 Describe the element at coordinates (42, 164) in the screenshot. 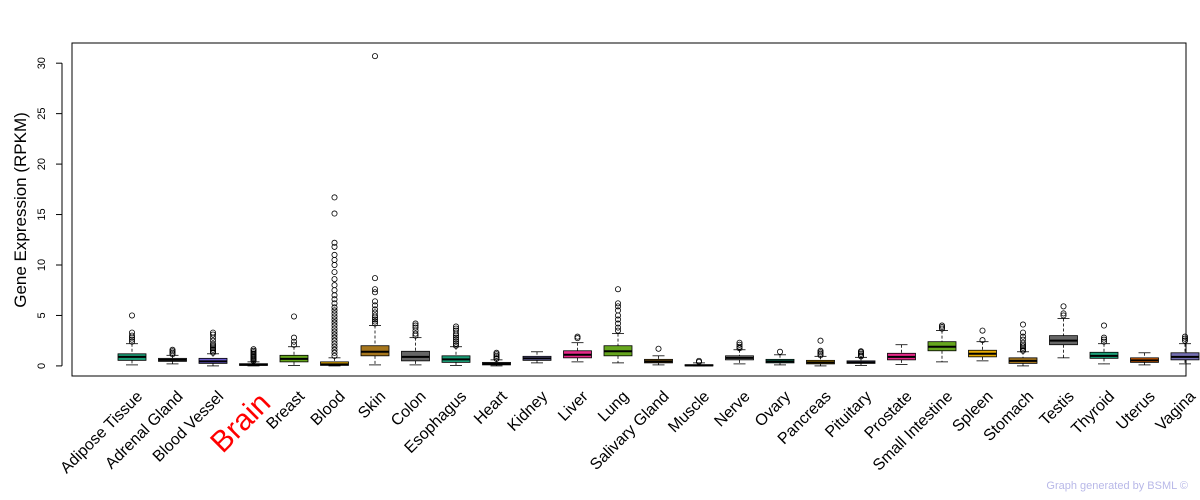

I see `y-tick-label: 20` at that location.